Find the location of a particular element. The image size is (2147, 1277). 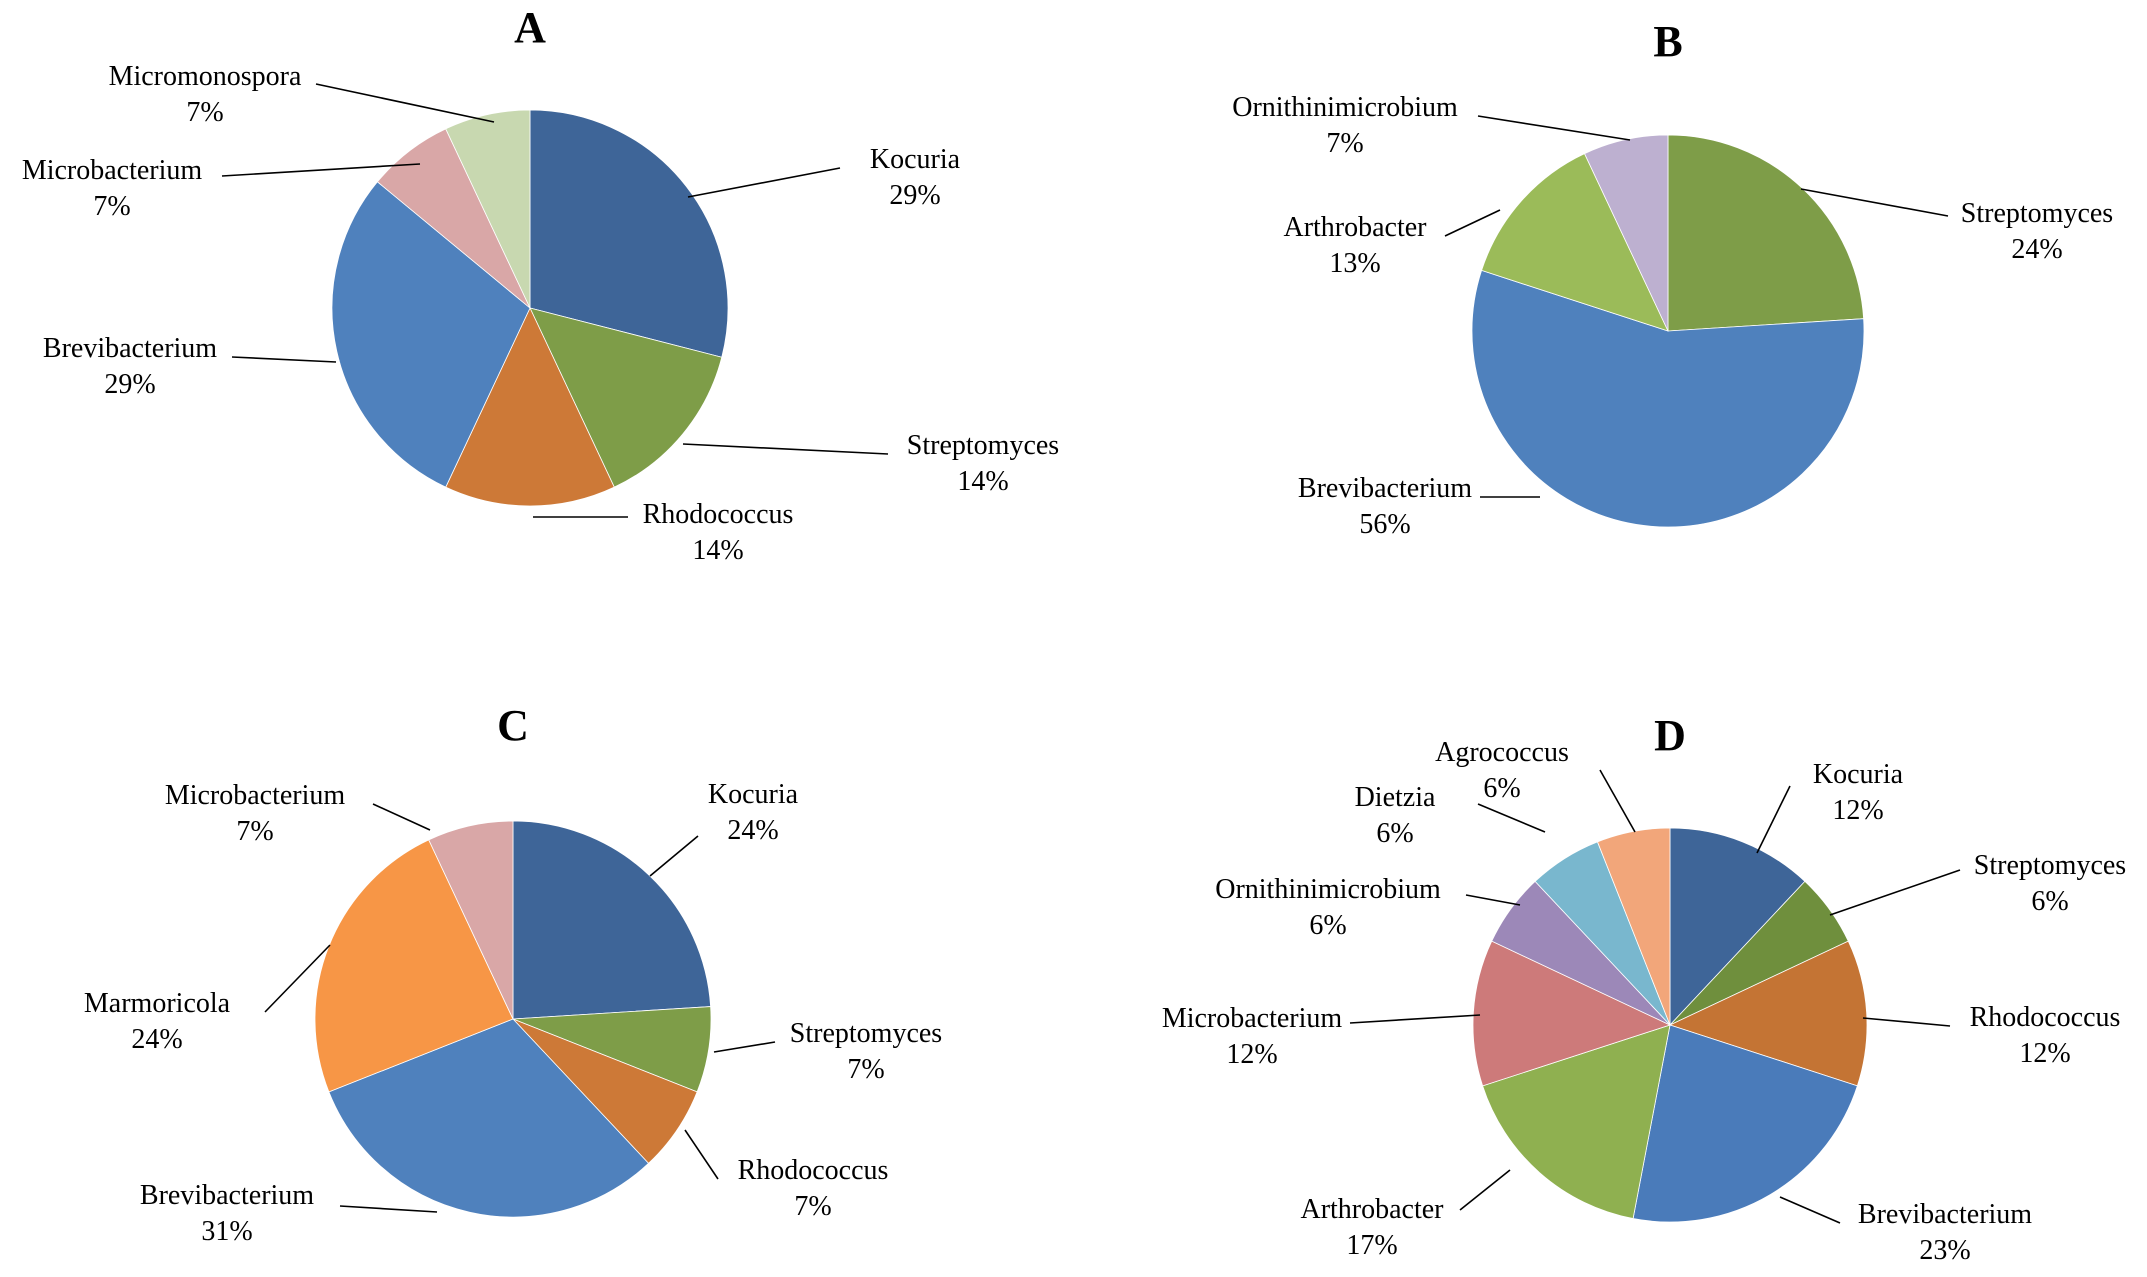

pie-slice-c-microbacterium is located at coordinates (471, 920).